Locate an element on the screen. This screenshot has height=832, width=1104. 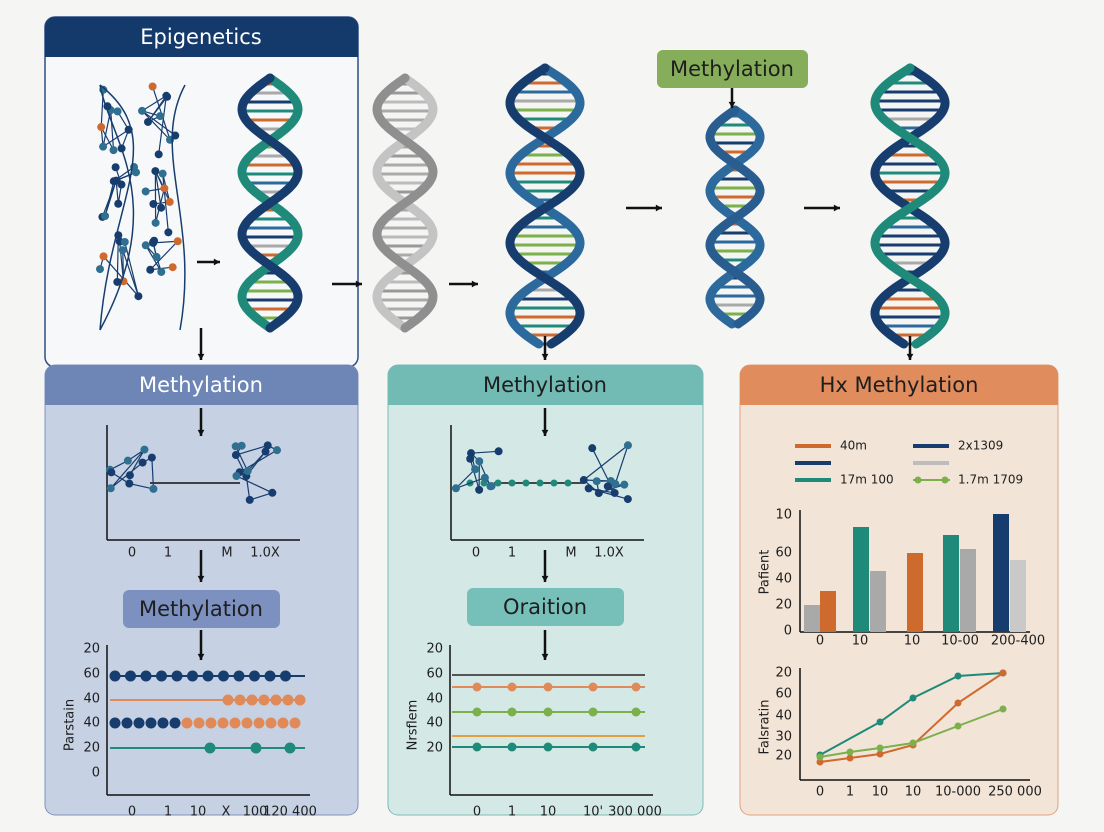
x-tick-label: 300 000 is located at coordinates (635, 812).